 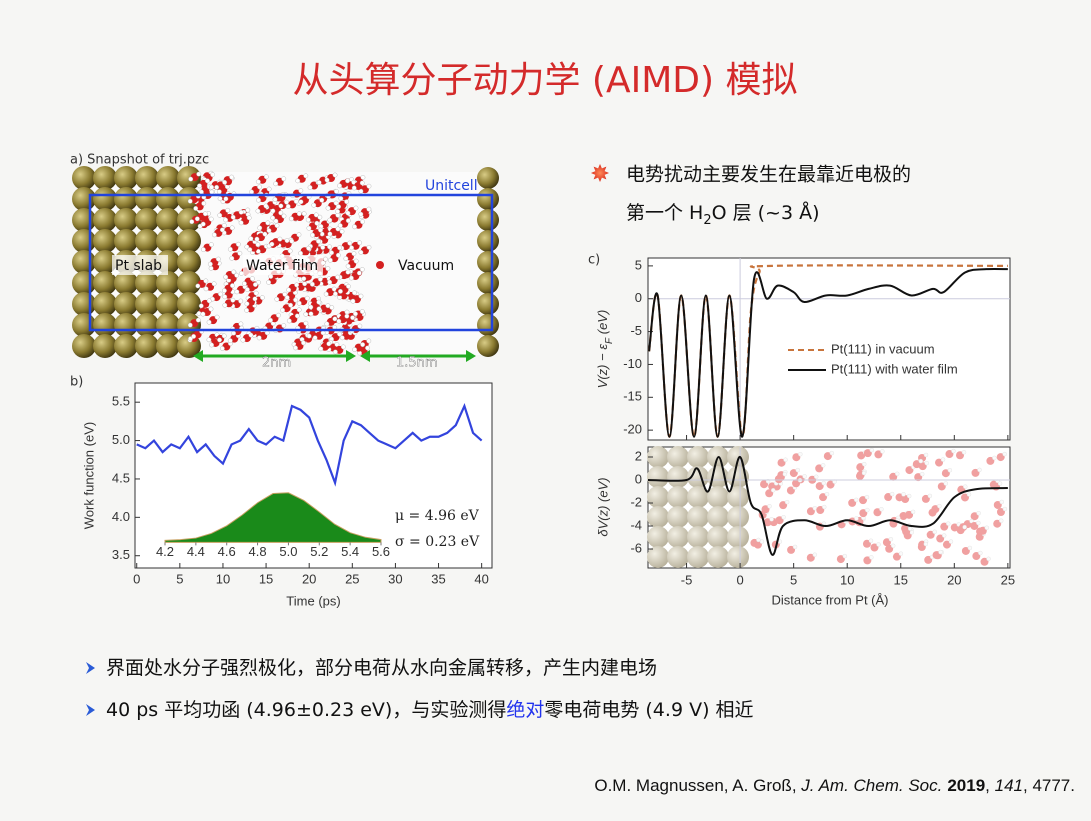 I want to click on y-tick-label: -10, so click(x=632, y=363).